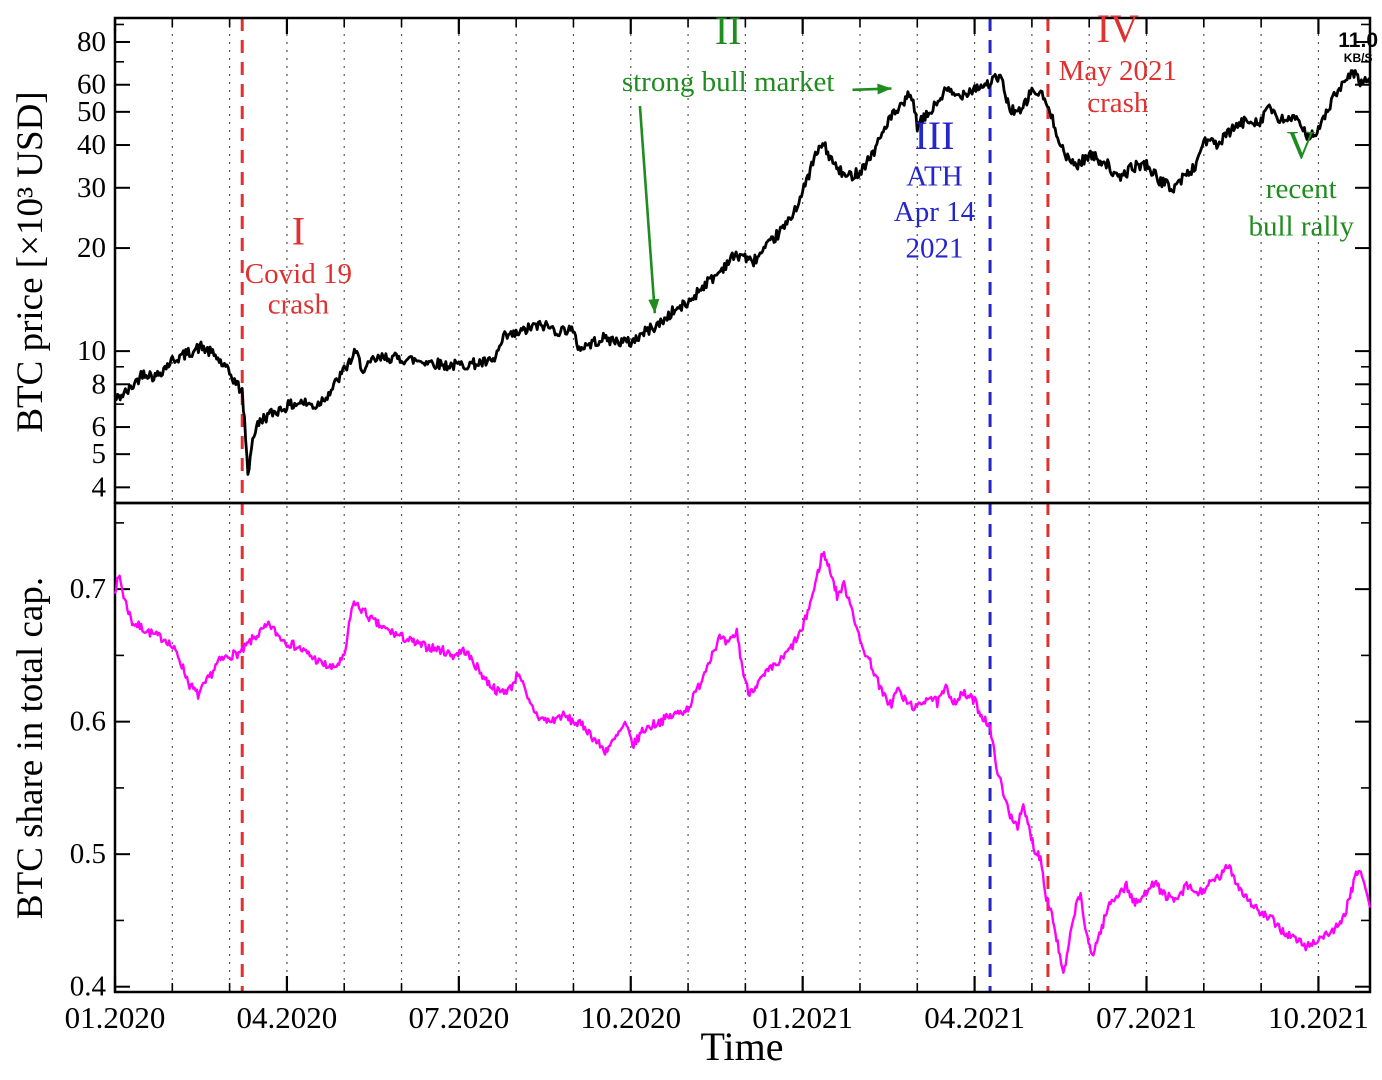  Describe the element at coordinates (1301, 189) in the screenshot. I see `annotation-13: recent` at that location.